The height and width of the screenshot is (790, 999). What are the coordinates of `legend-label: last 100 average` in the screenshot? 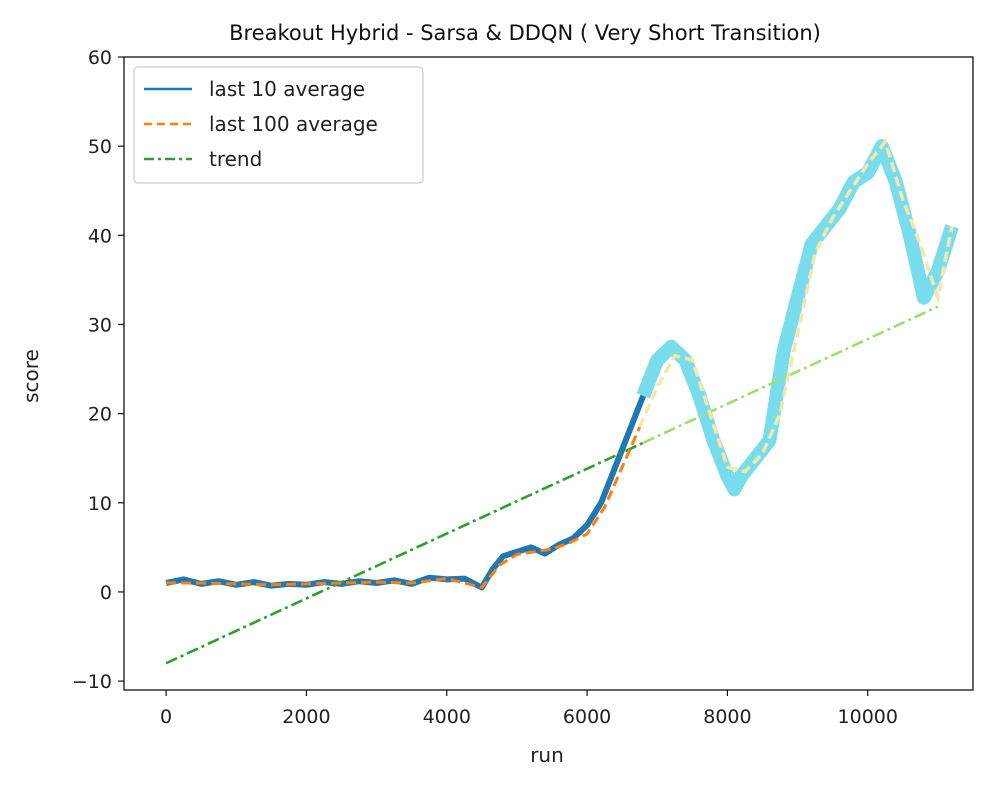 It's located at (293, 124).